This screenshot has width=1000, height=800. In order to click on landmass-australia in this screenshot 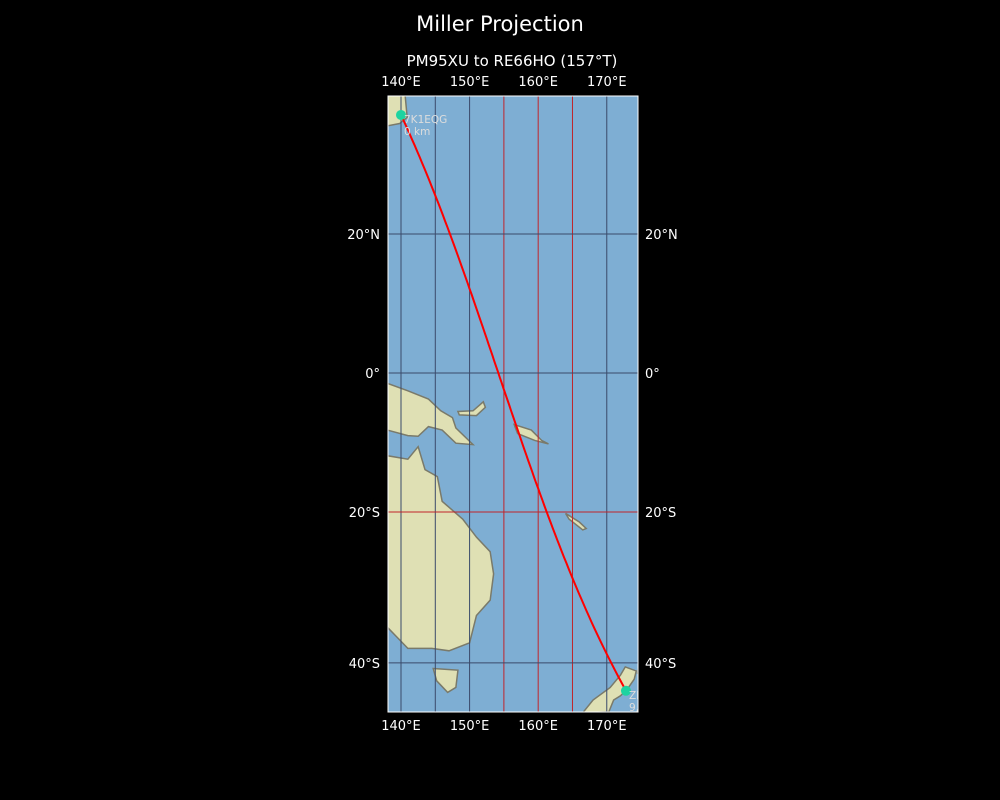, I will do `click(441, 548)`.